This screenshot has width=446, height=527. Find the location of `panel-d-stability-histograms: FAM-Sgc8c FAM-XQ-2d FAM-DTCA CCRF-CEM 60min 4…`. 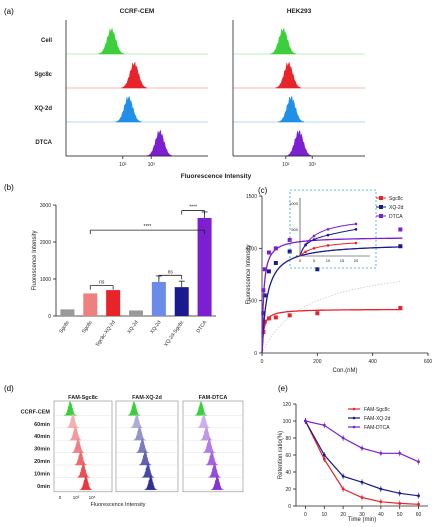

panel-d-stability-histograms: FAM-Sgc8c FAM-XQ-2d FAM-DTCA CCRF-CEM 60min 4… is located at coordinates (132, 451).